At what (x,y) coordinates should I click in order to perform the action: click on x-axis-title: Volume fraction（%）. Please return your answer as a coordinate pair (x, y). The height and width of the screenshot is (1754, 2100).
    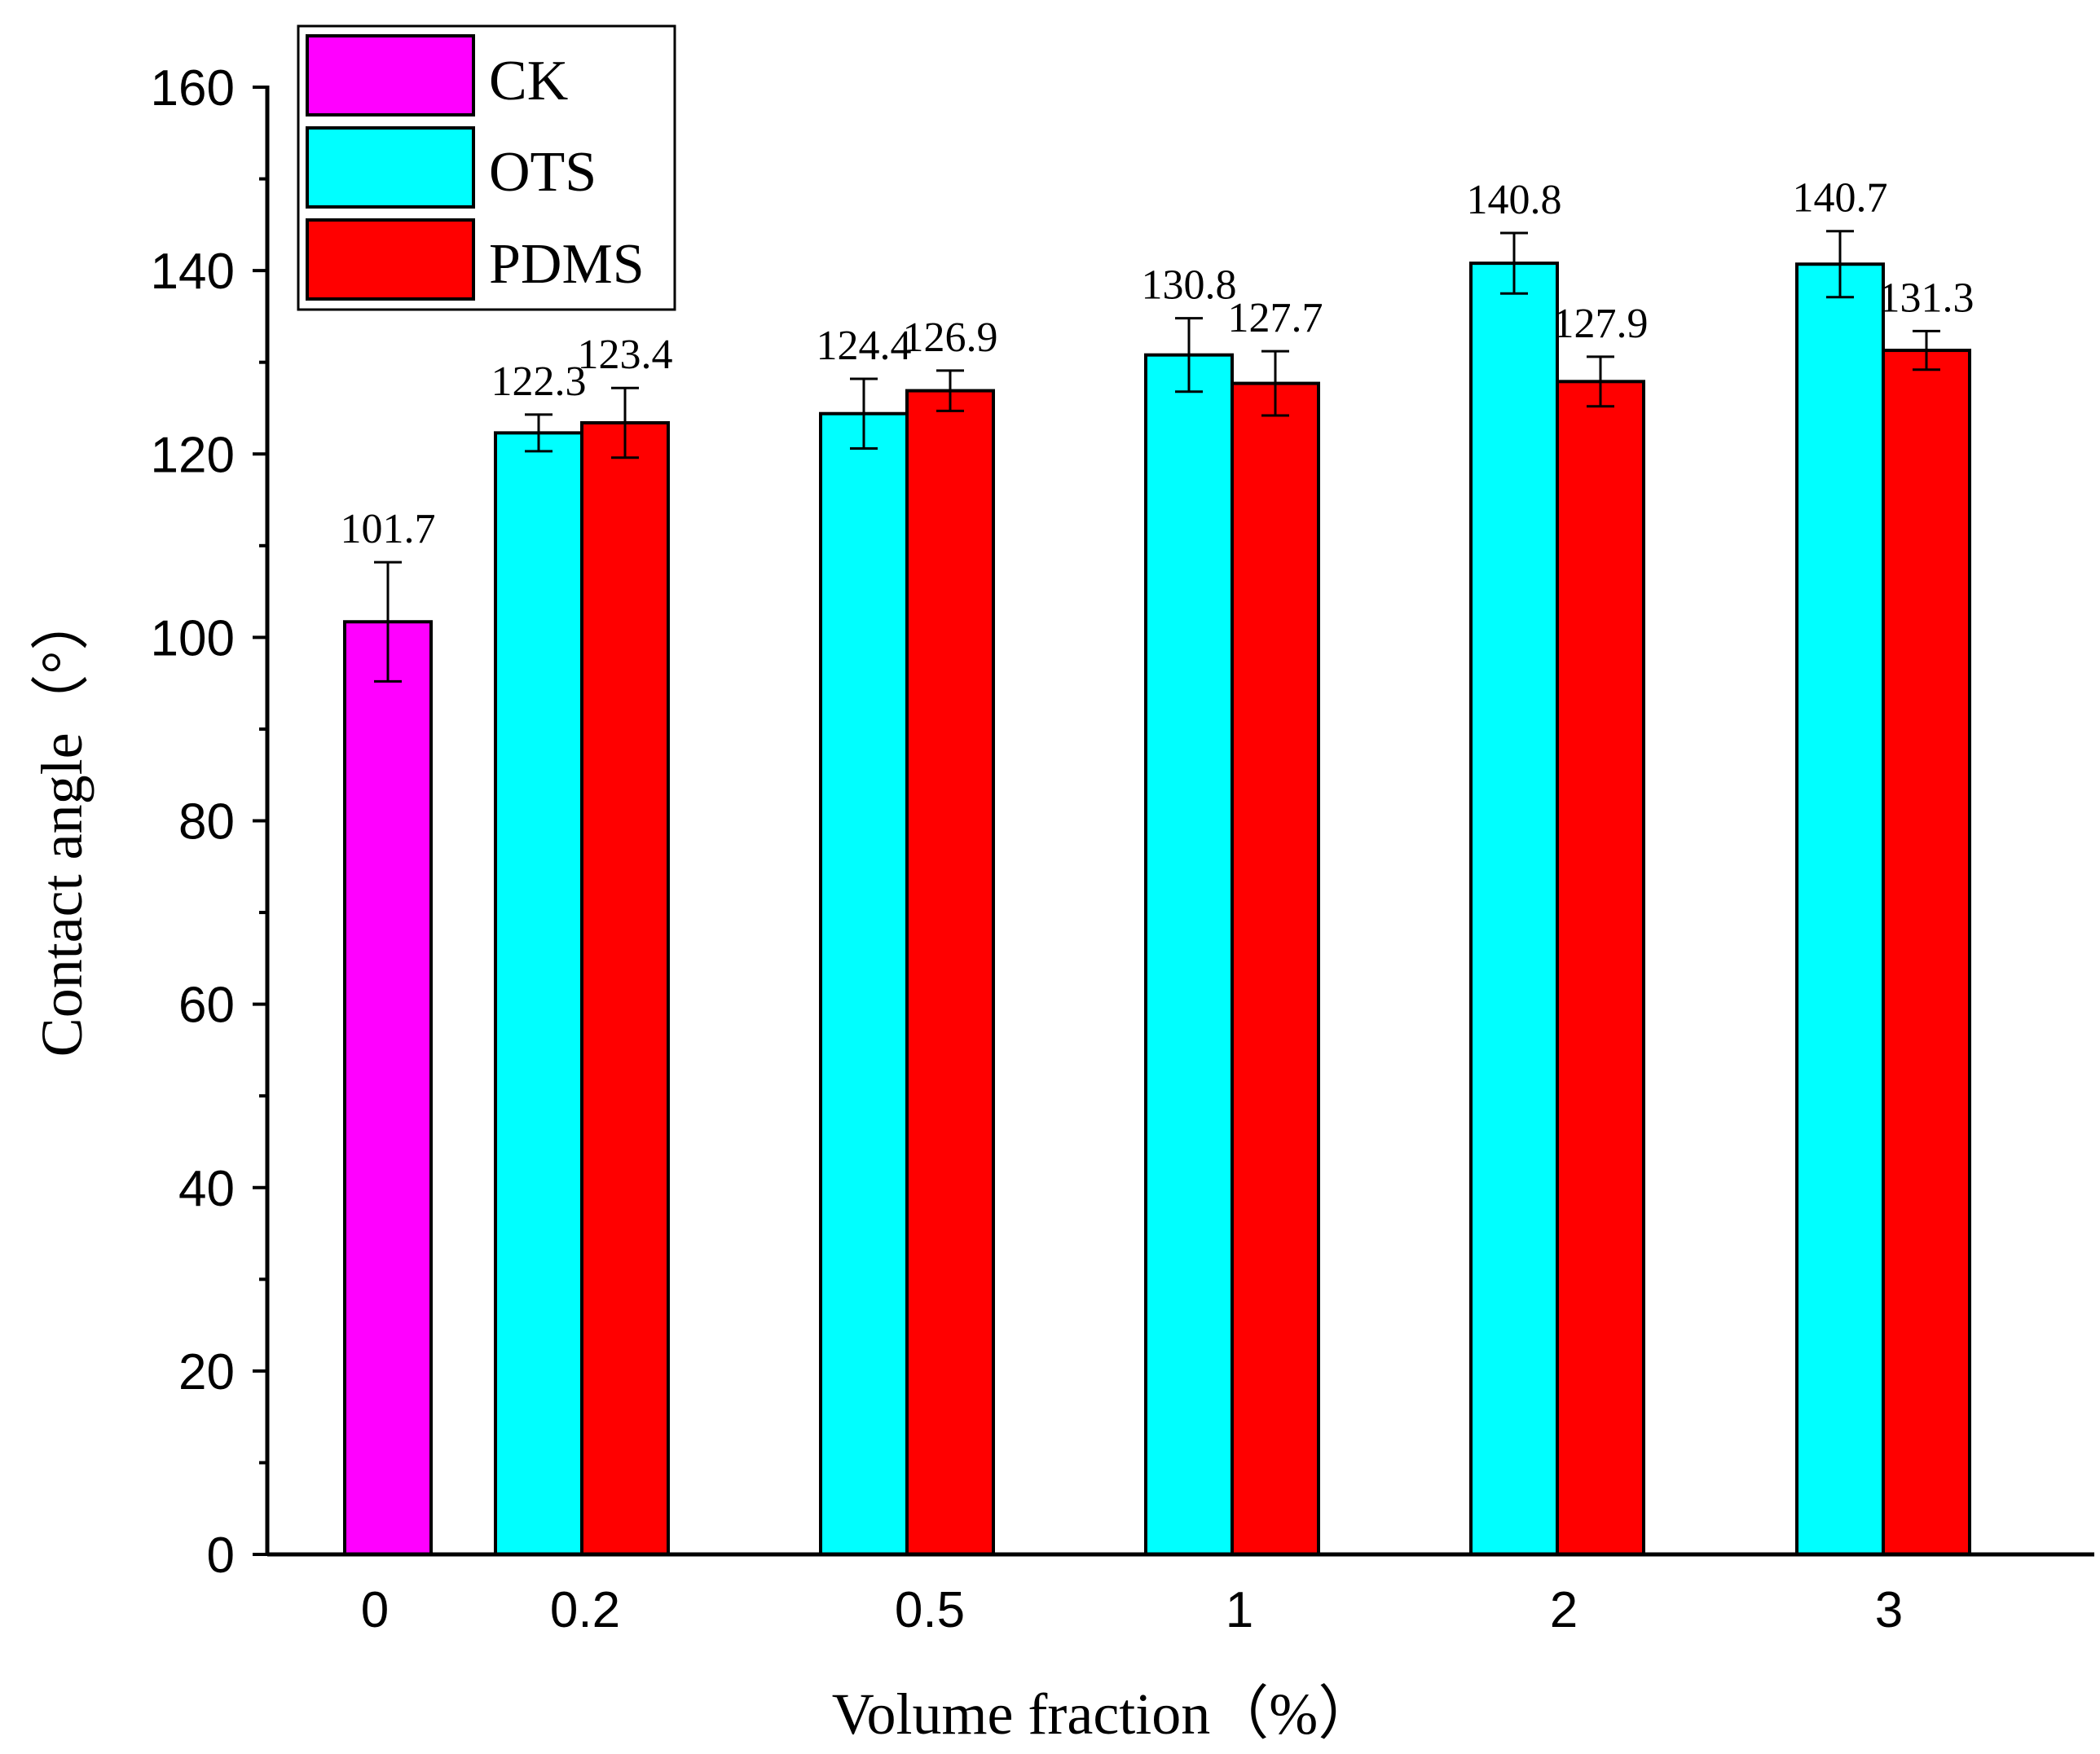
    Looking at the image, I should click on (1104, 1714).